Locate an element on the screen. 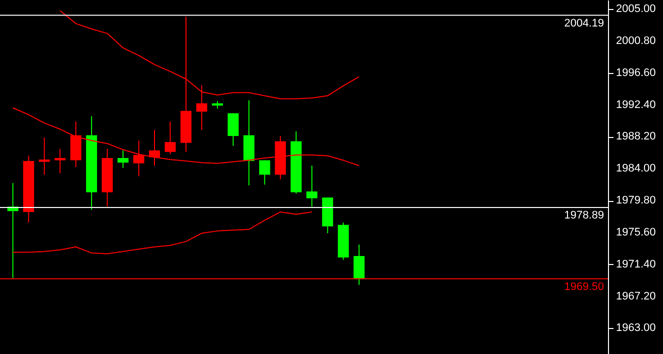 The height and width of the screenshot is (354, 663). y-tick-label: 1963.00 is located at coordinates (636, 328).